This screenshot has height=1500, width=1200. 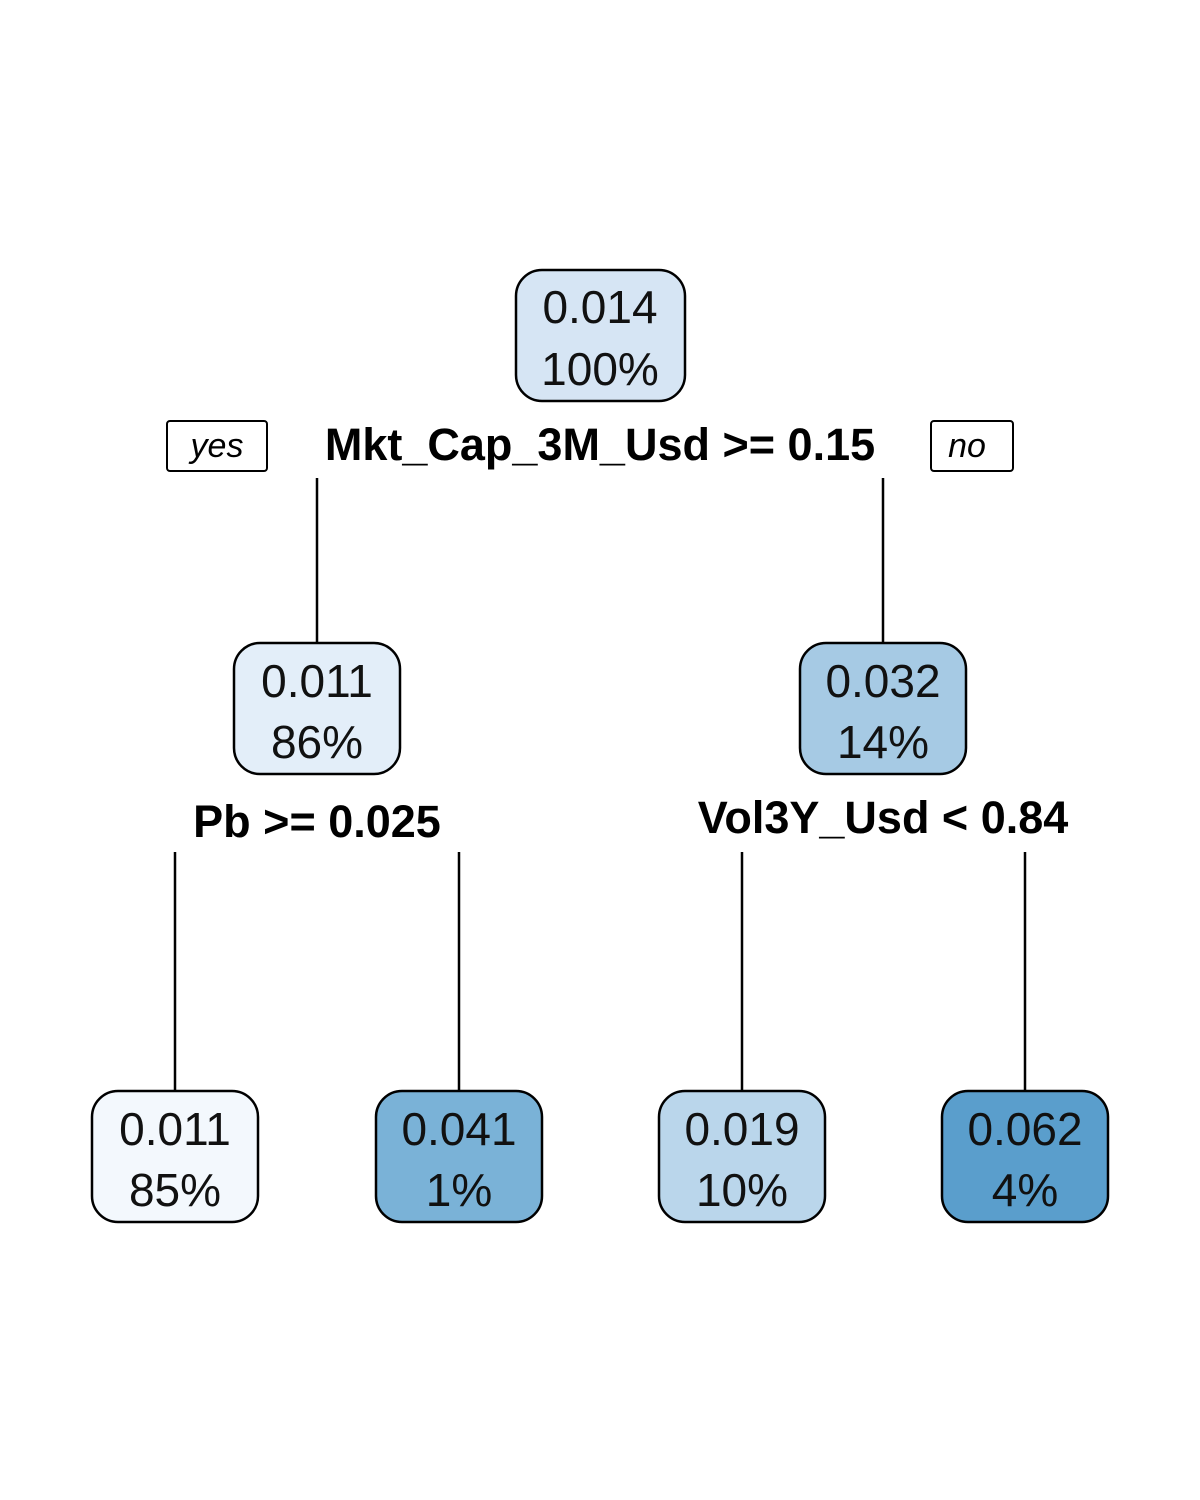 I want to click on yes-label-box, so click(x=217, y=446).